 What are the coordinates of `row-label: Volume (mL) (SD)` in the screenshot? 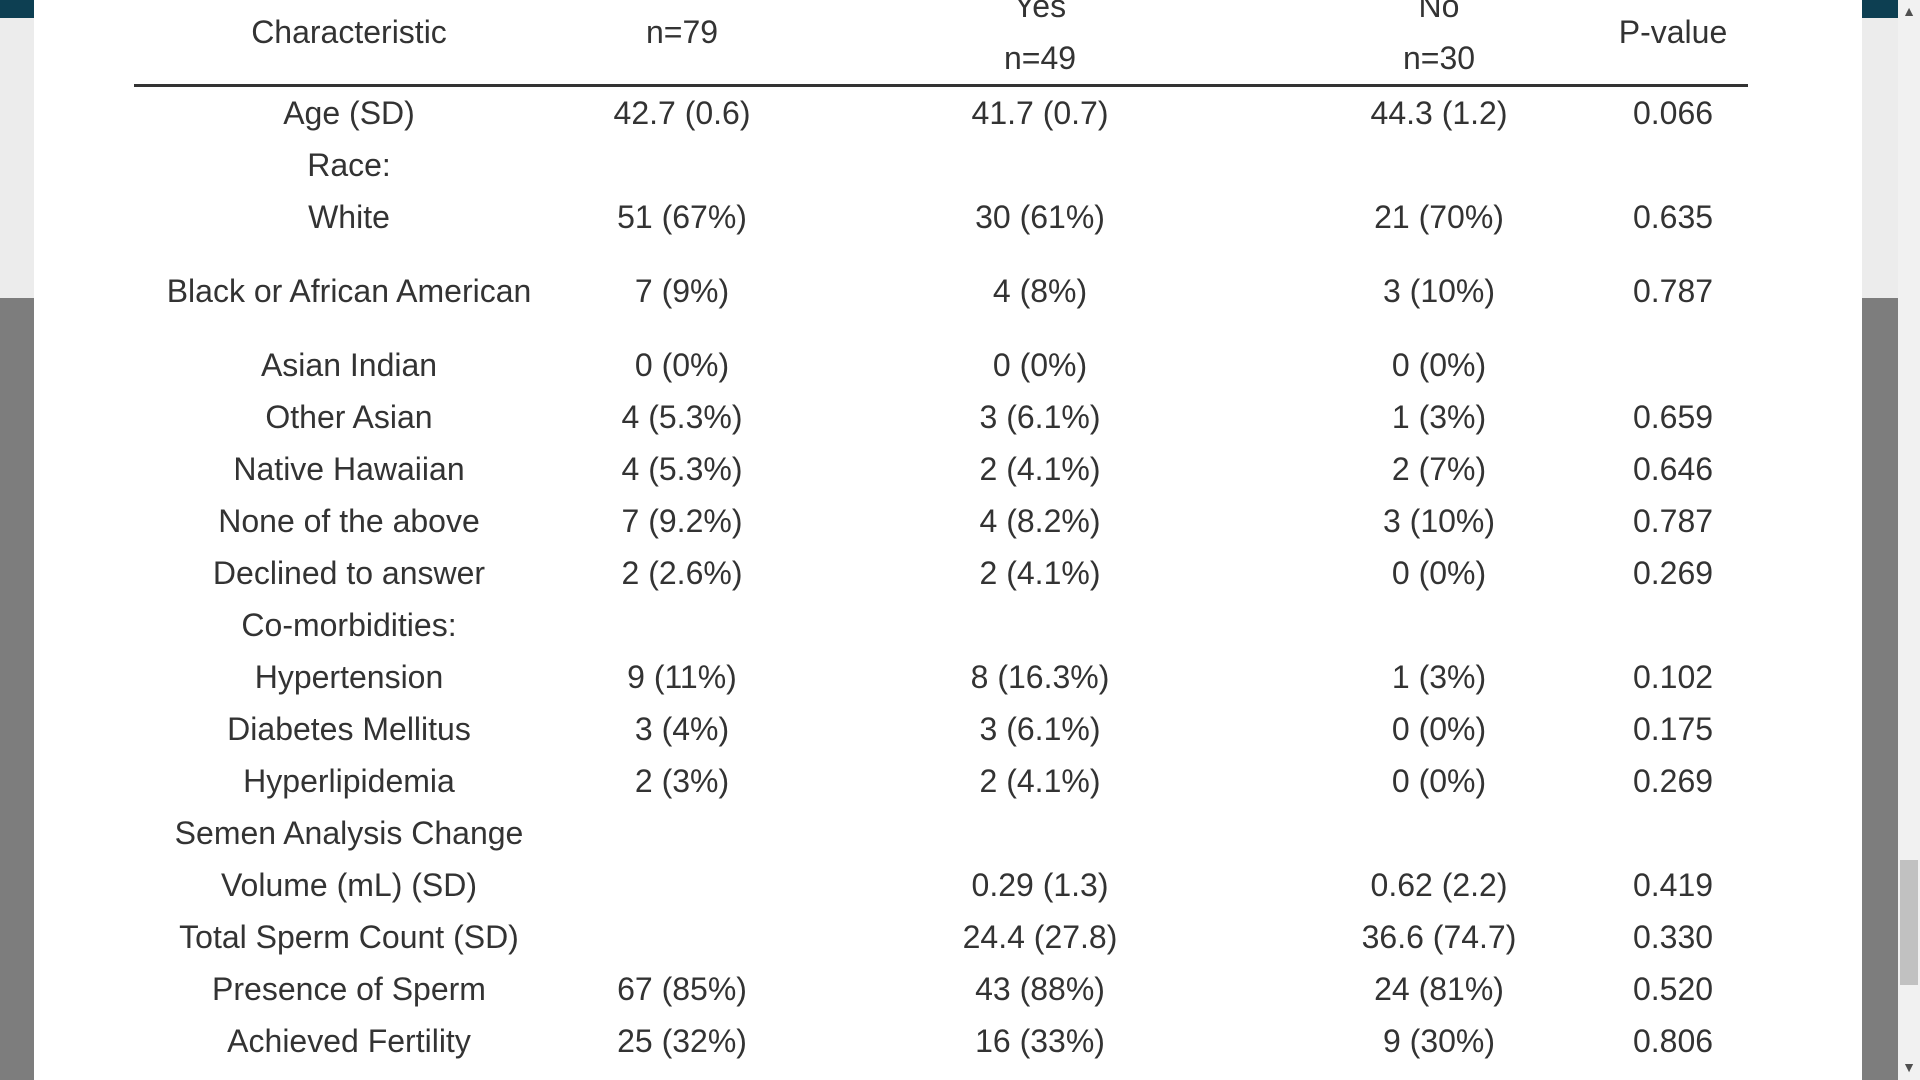 It's located at (349, 885).